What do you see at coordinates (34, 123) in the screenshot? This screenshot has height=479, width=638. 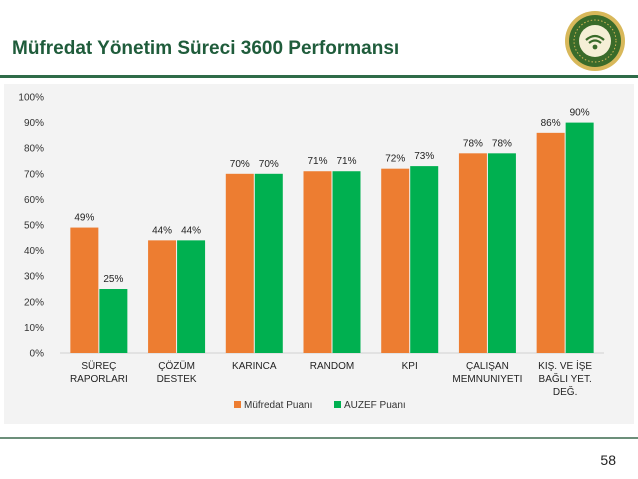 I see `y-tick-label: 90%` at bounding box center [34, 123].